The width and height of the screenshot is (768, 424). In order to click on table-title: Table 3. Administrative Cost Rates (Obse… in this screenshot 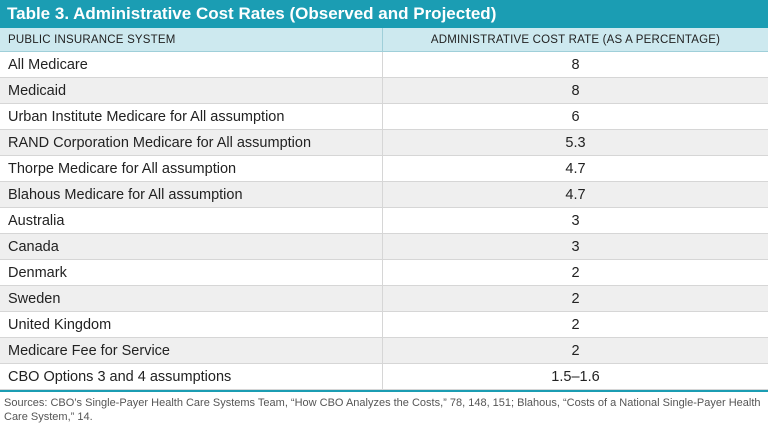, I will do `click(384, 14)`.